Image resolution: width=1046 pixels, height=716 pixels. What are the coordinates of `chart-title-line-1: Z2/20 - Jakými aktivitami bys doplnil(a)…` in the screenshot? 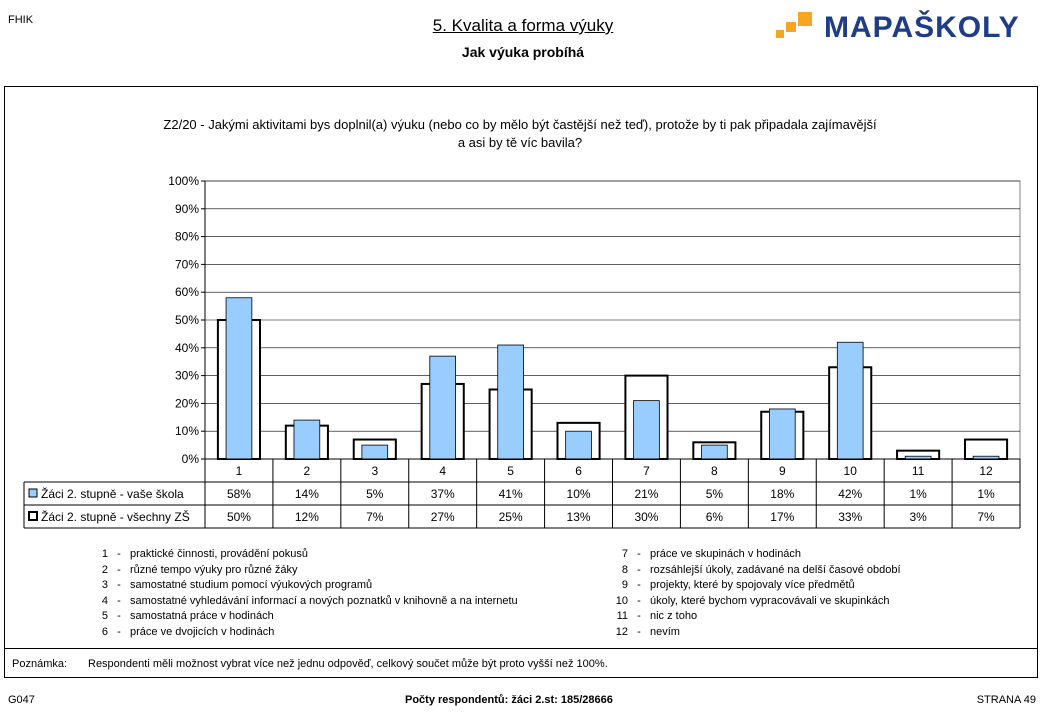 It's located at (520, 124).